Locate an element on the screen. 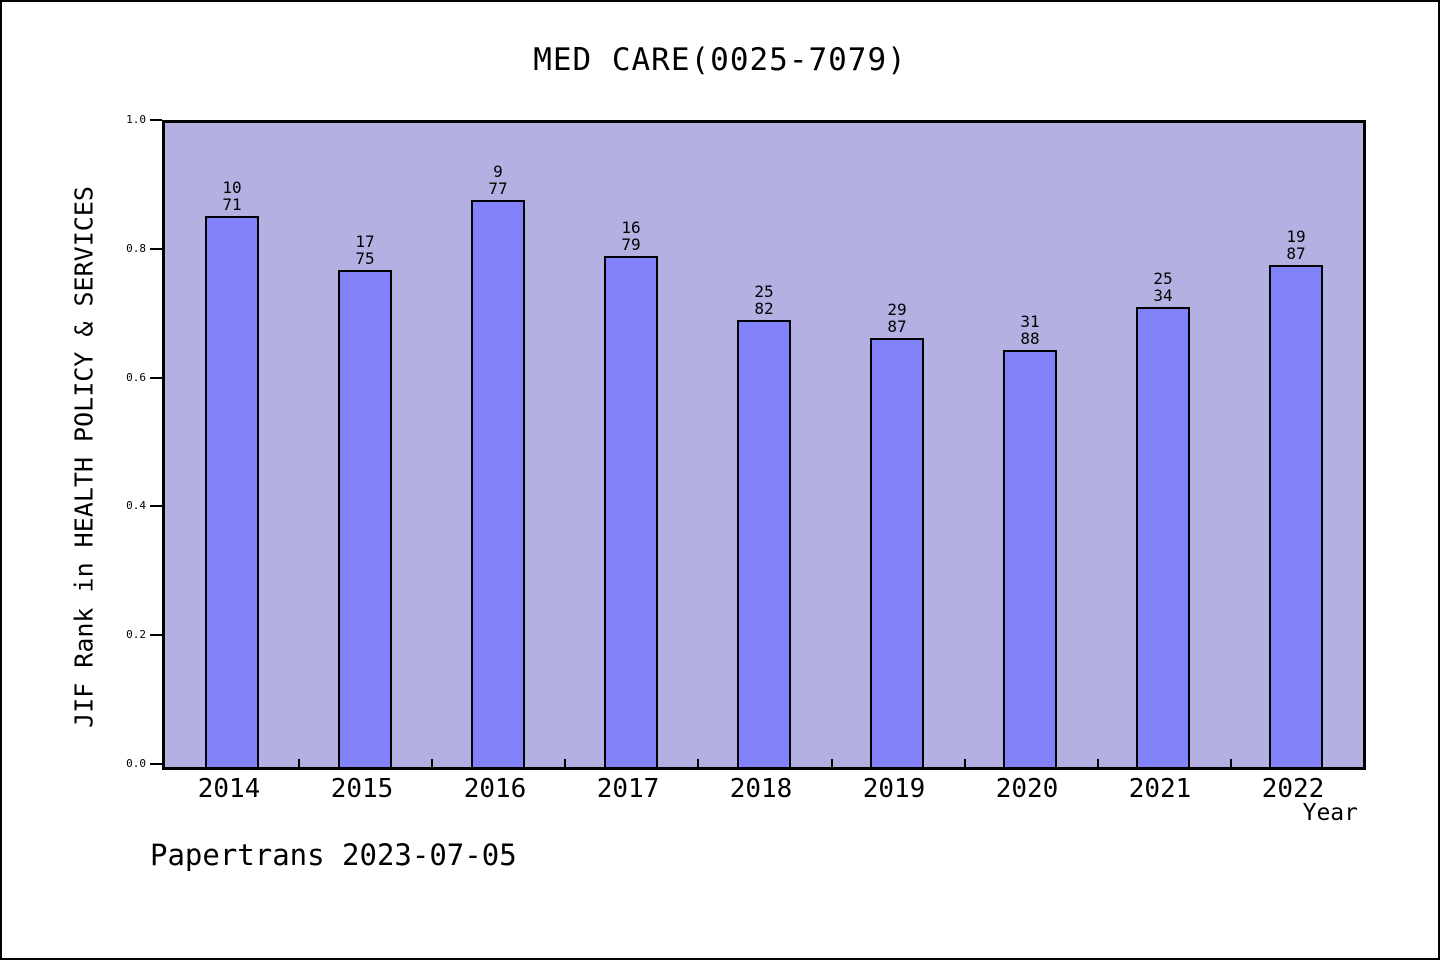  bar-2015 is located at coordinates (365, 518).